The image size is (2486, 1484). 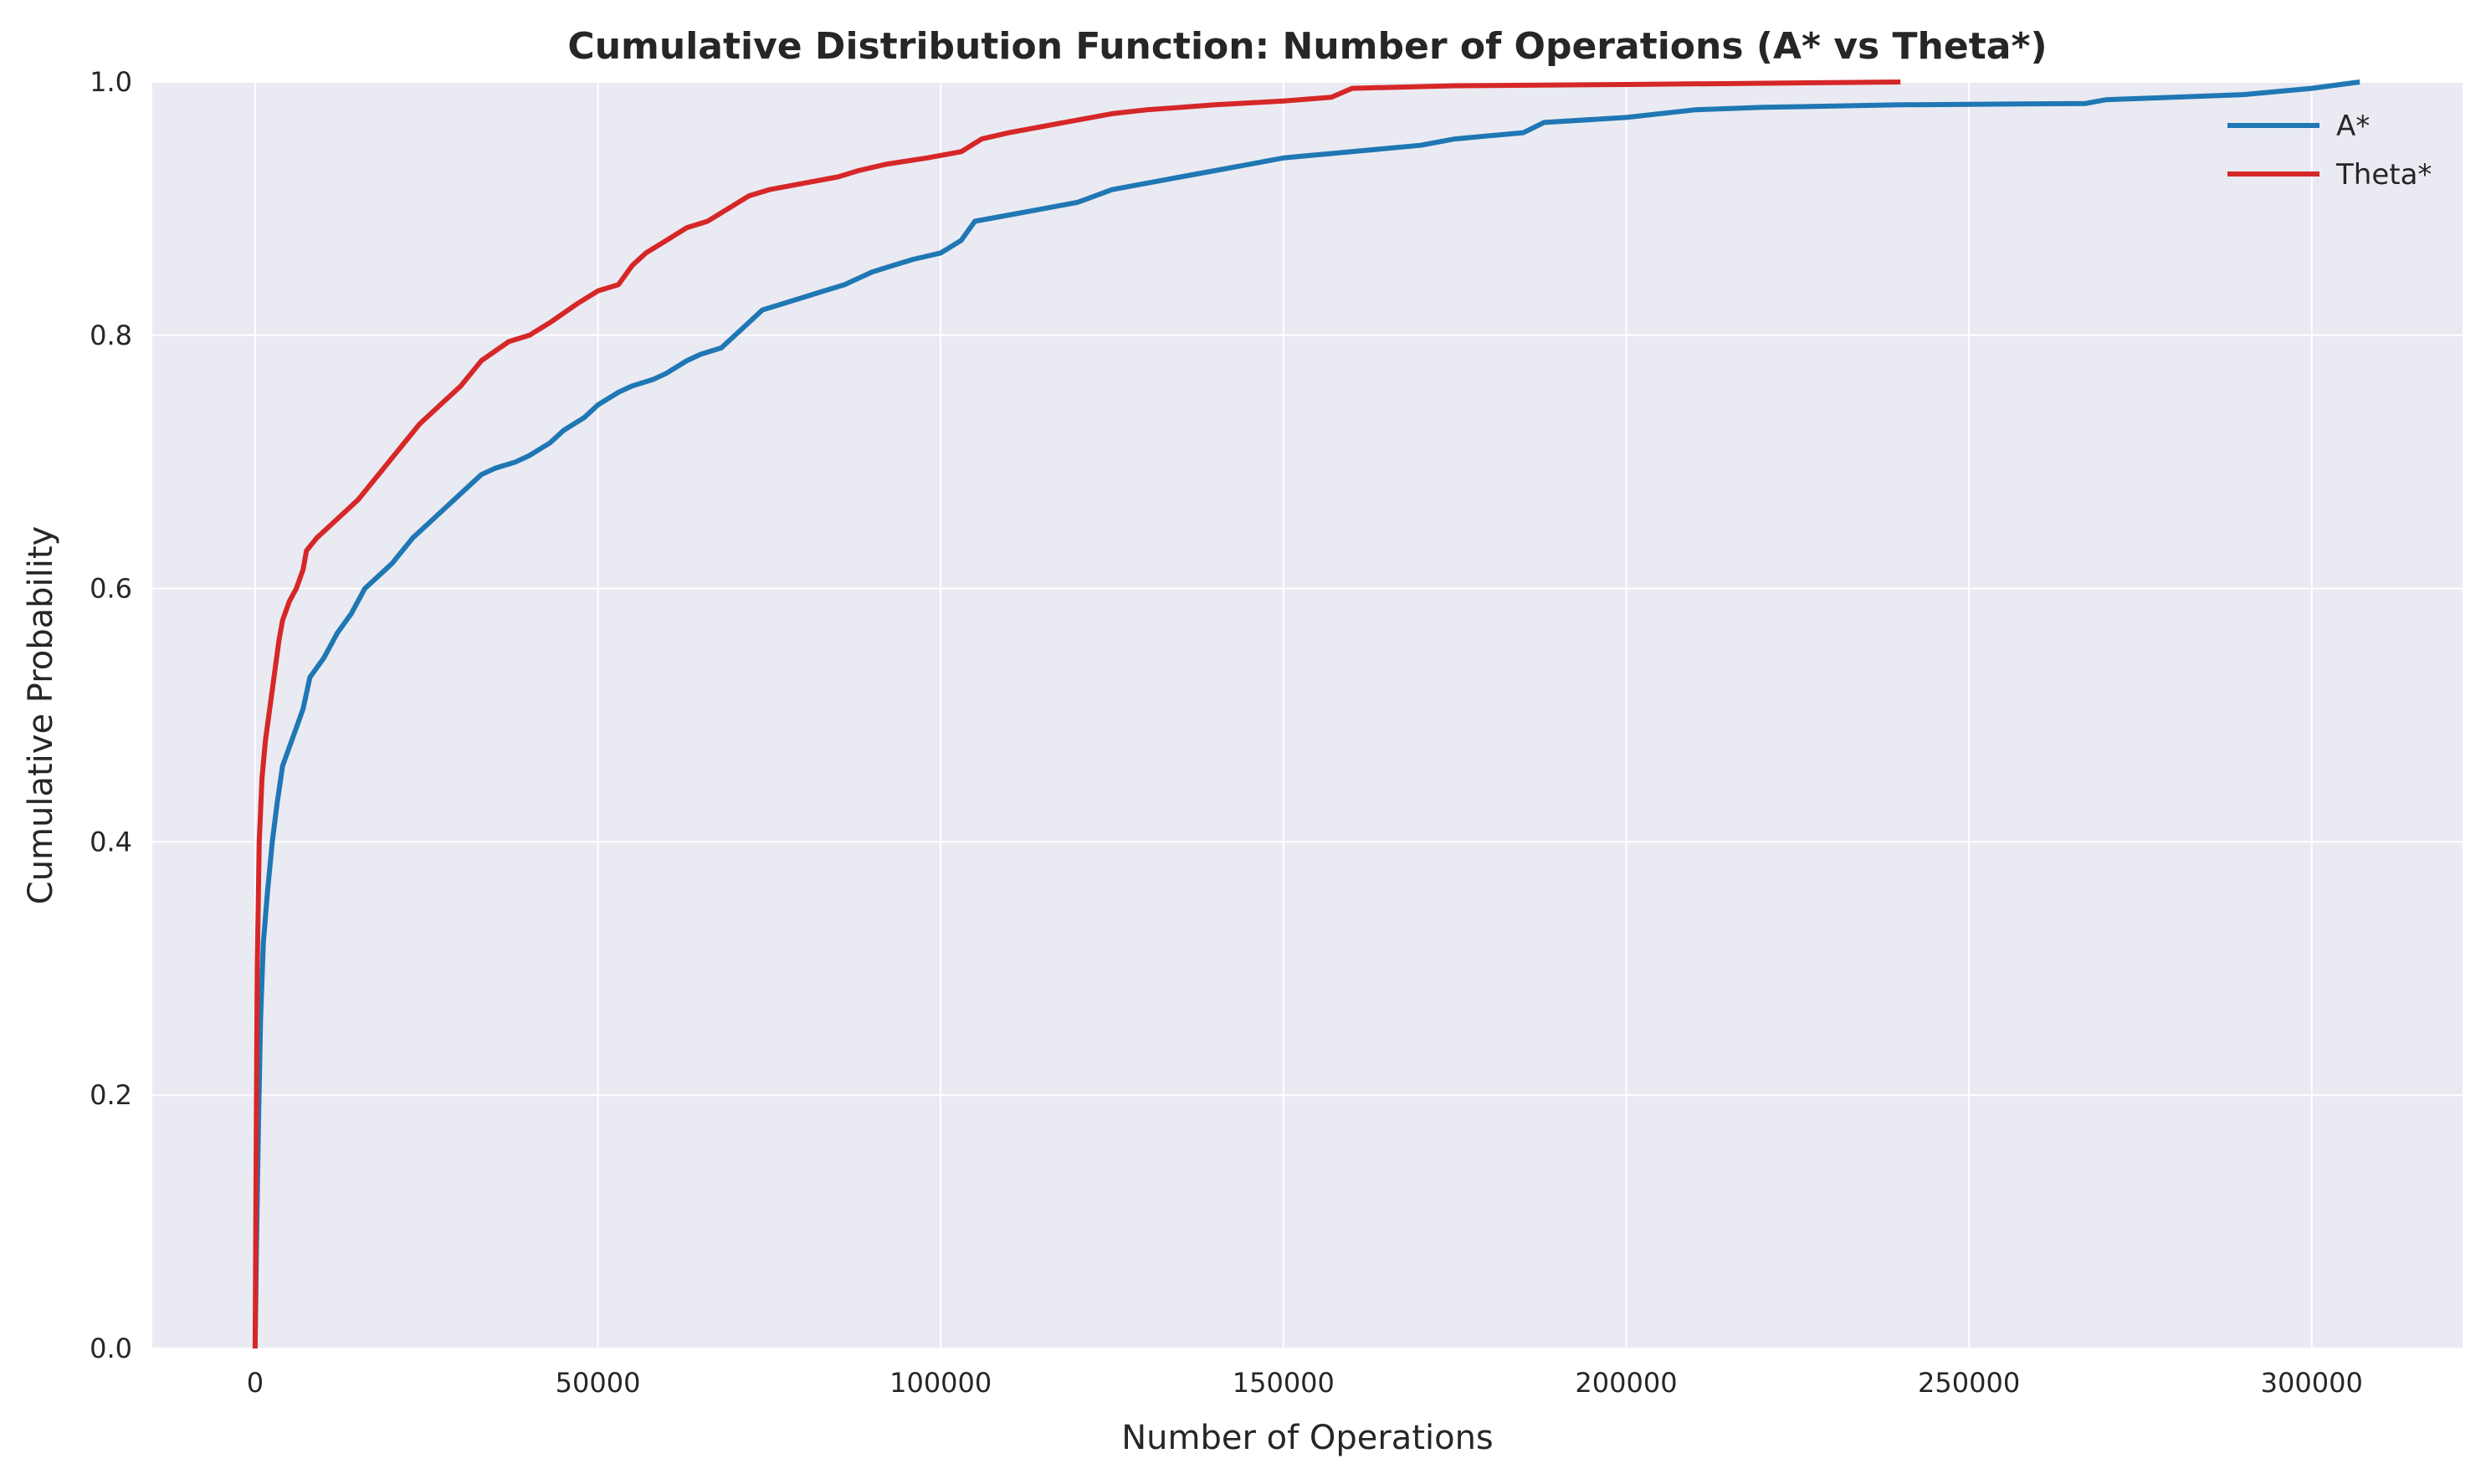 What do you see at coordinates (111, 82) in the screenshot?
I see `y-tick-label: 1.0` at bounding box center [111, 82].